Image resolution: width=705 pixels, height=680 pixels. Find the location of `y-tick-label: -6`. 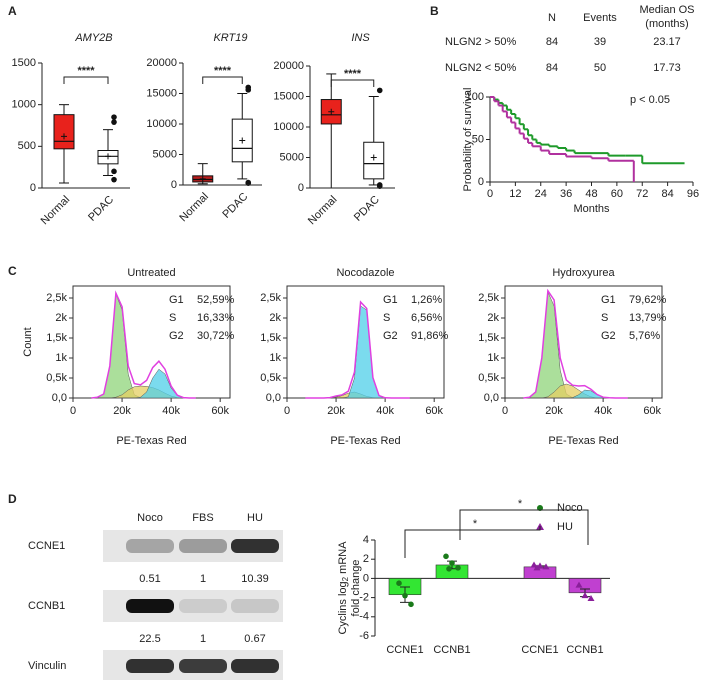

y-tick-label: -6 is located at coordinates (364, 636).